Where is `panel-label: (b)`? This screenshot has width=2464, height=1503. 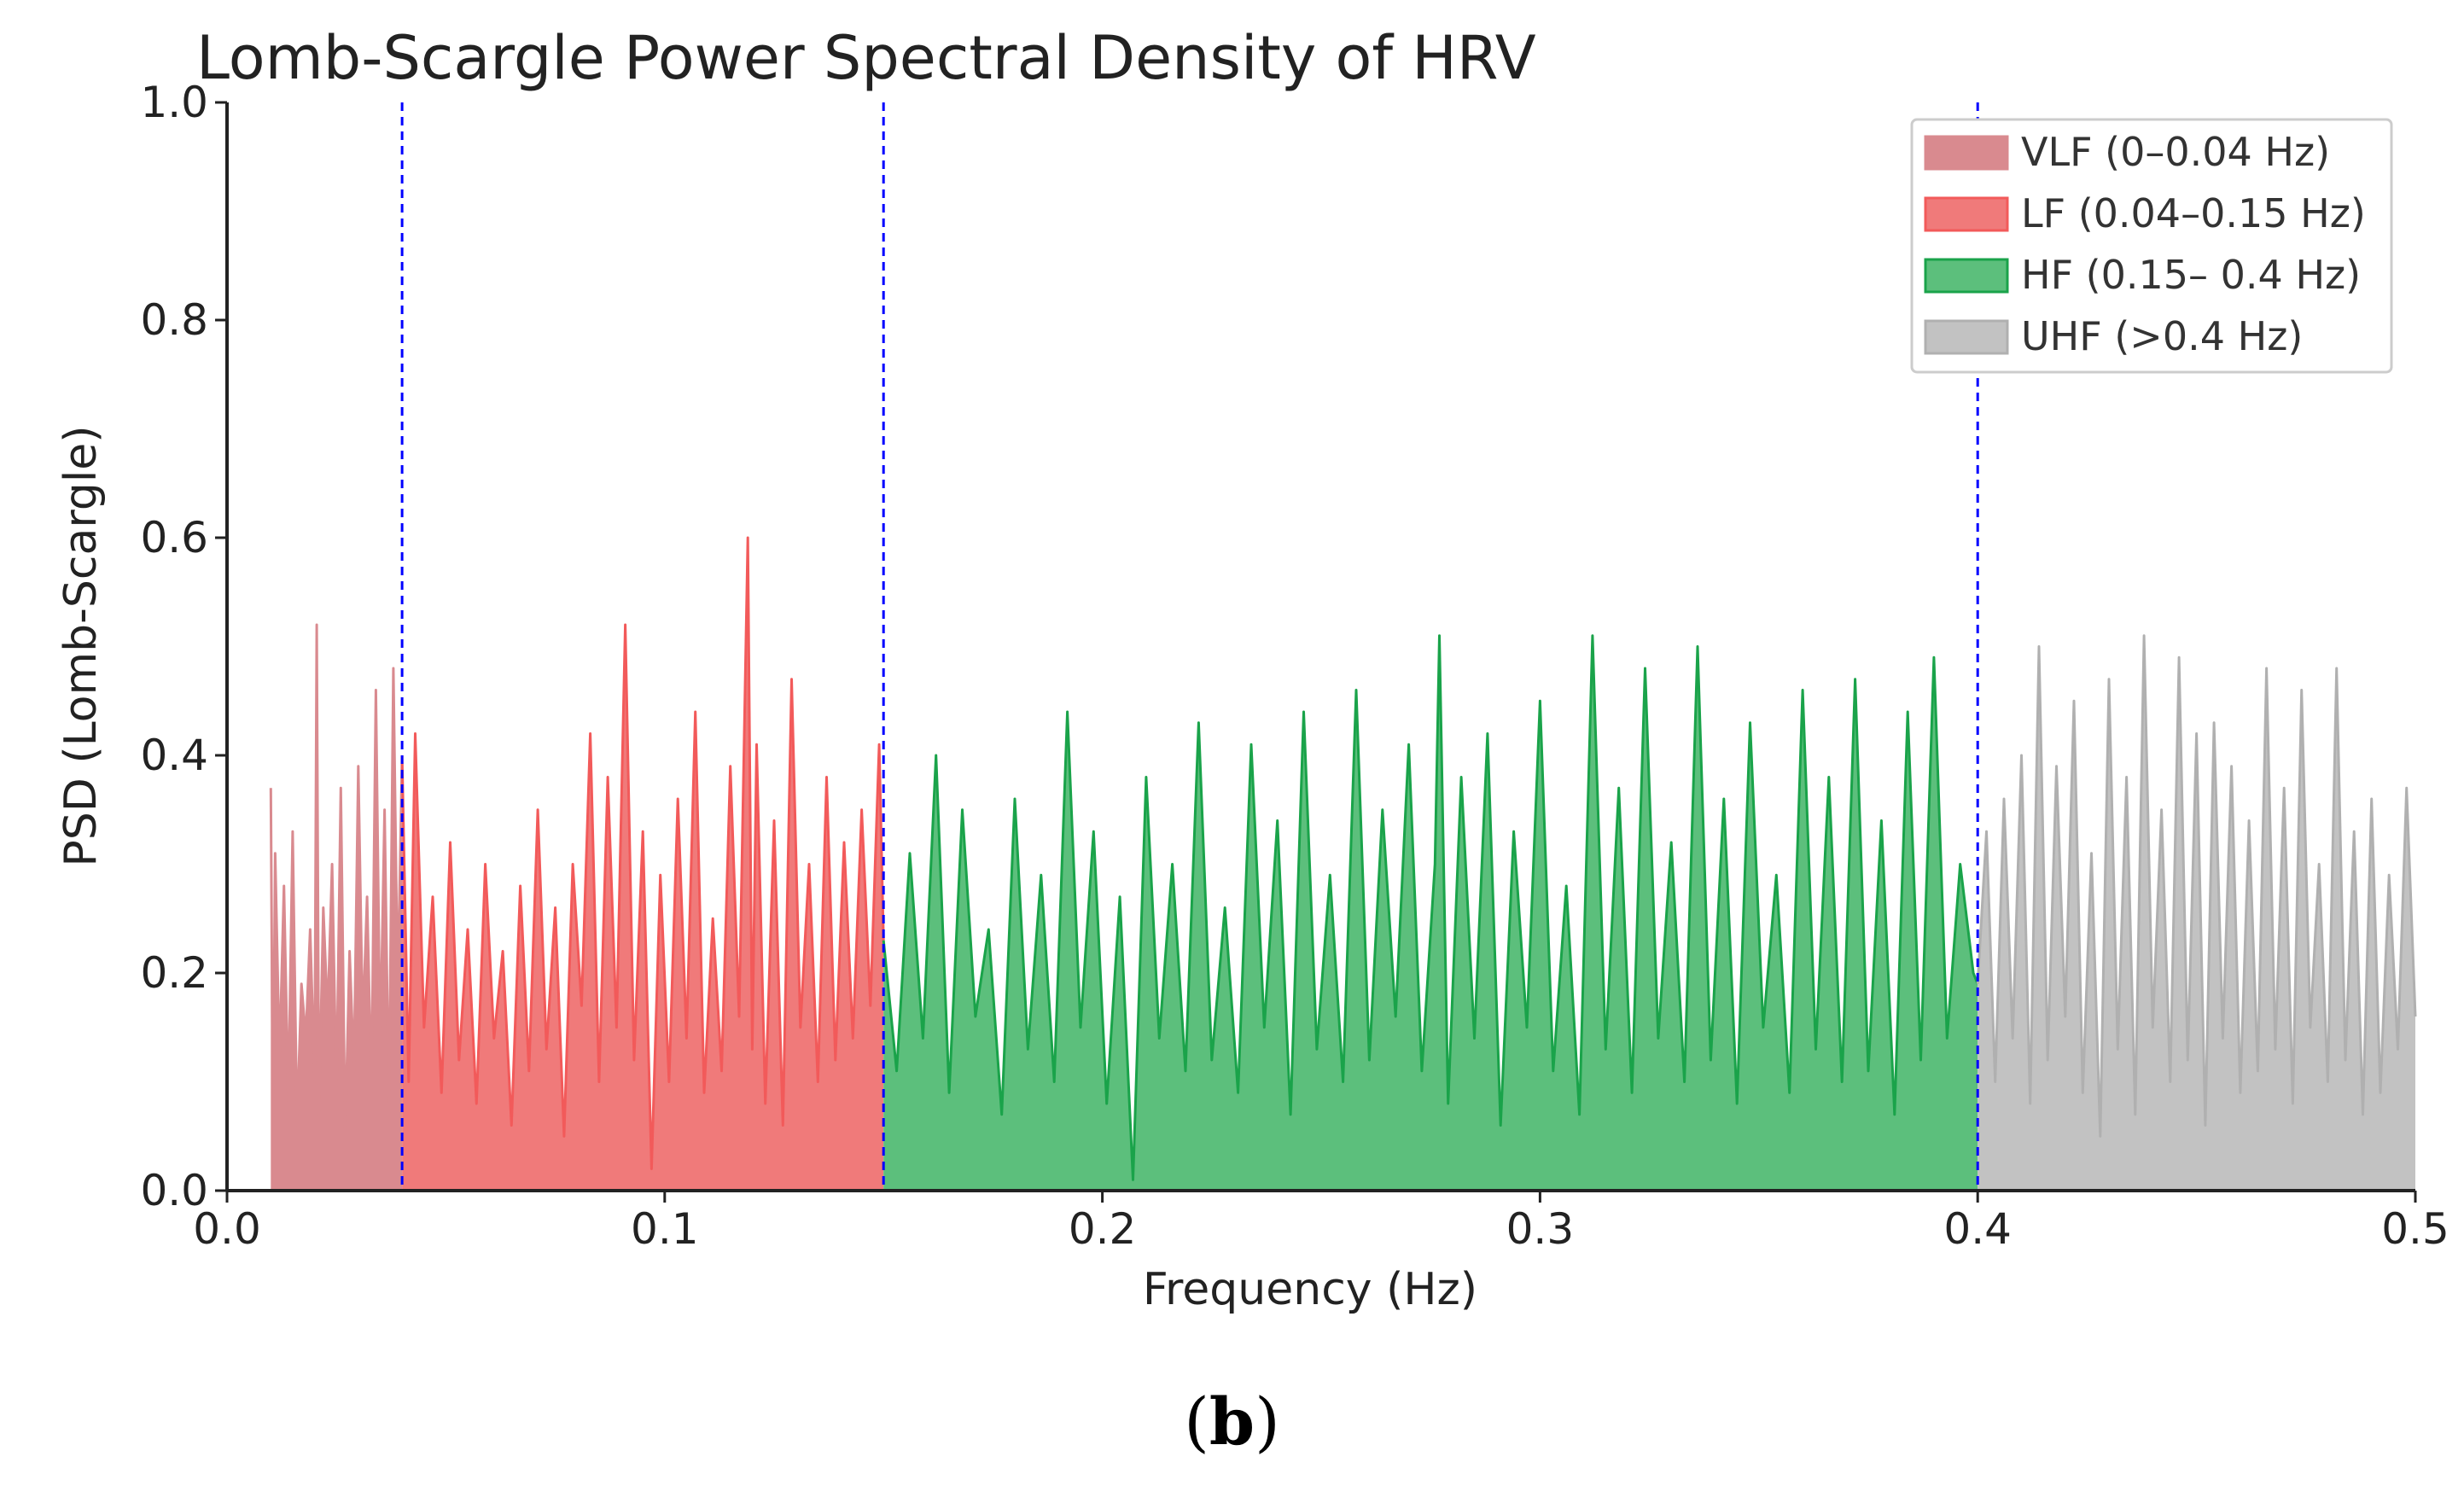
panel-label: (b) is located at coordinates (1232, 1421).